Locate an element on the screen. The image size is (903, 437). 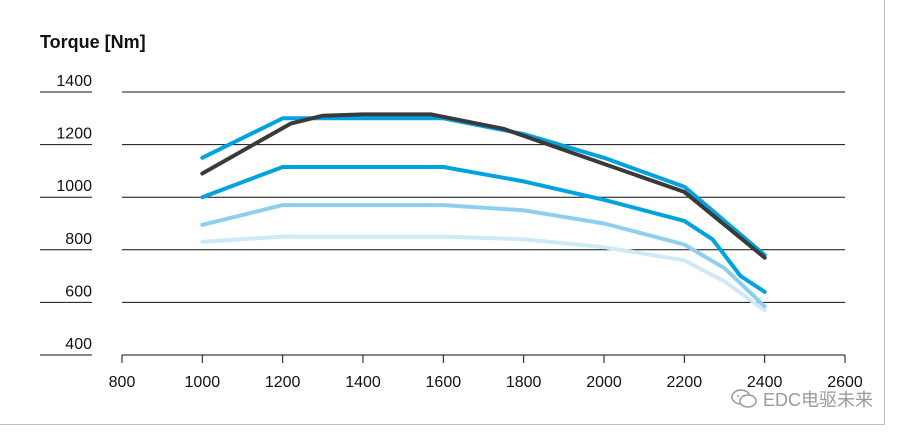
xtick-label: 1800 is located at coordinates (524, 382).